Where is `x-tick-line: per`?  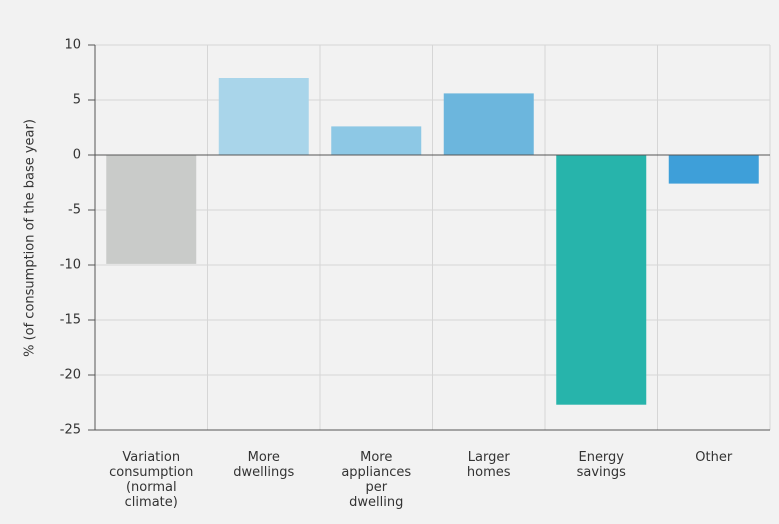 x-tick-line: per is located at coordinates (376, 487).